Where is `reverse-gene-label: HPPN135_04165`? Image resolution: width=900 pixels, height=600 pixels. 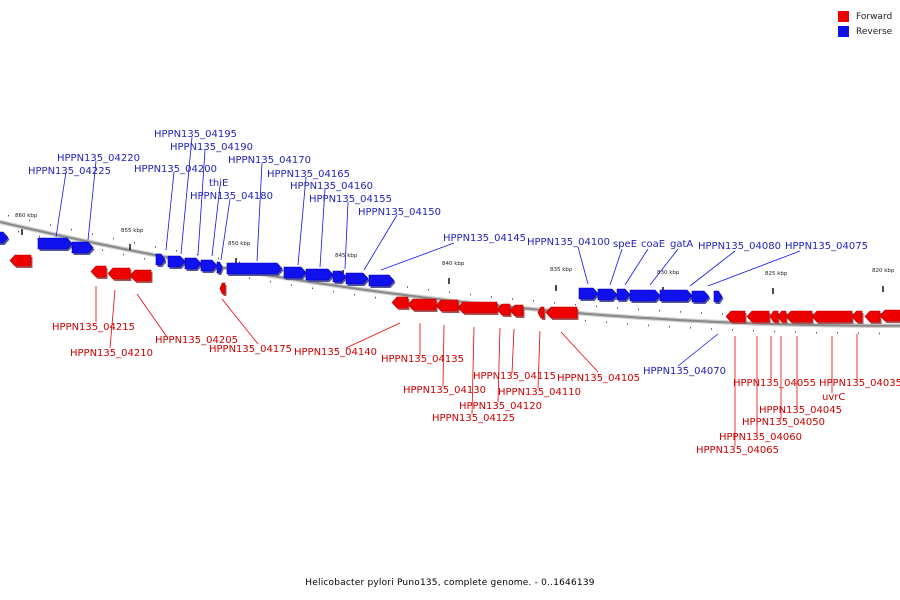
reverse-gene-label: HPPN135_04165 is located at coordinates (308, 174).